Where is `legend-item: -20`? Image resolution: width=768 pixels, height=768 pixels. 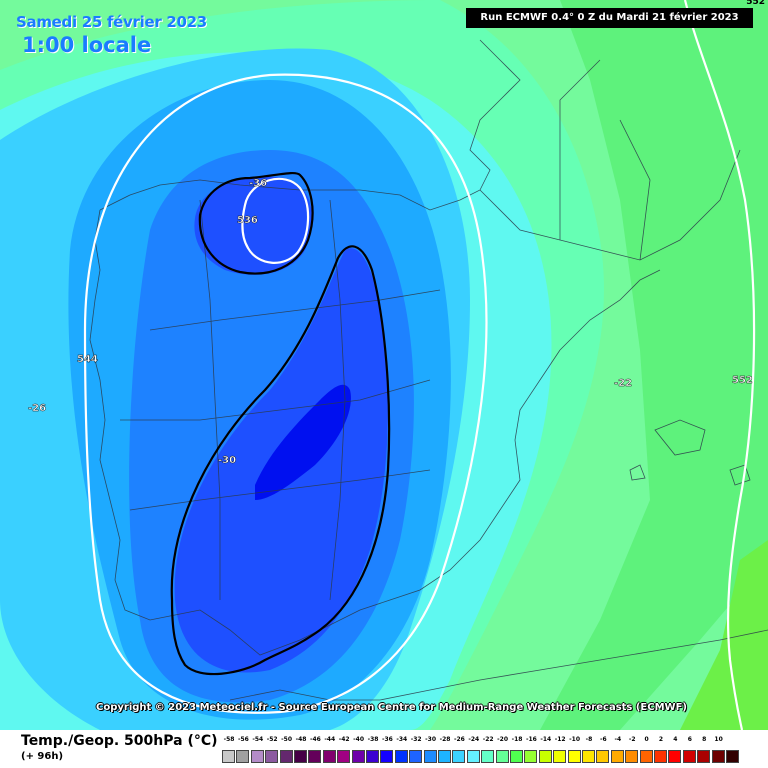
legend-item: -20 is located at coordinates (502, 751).